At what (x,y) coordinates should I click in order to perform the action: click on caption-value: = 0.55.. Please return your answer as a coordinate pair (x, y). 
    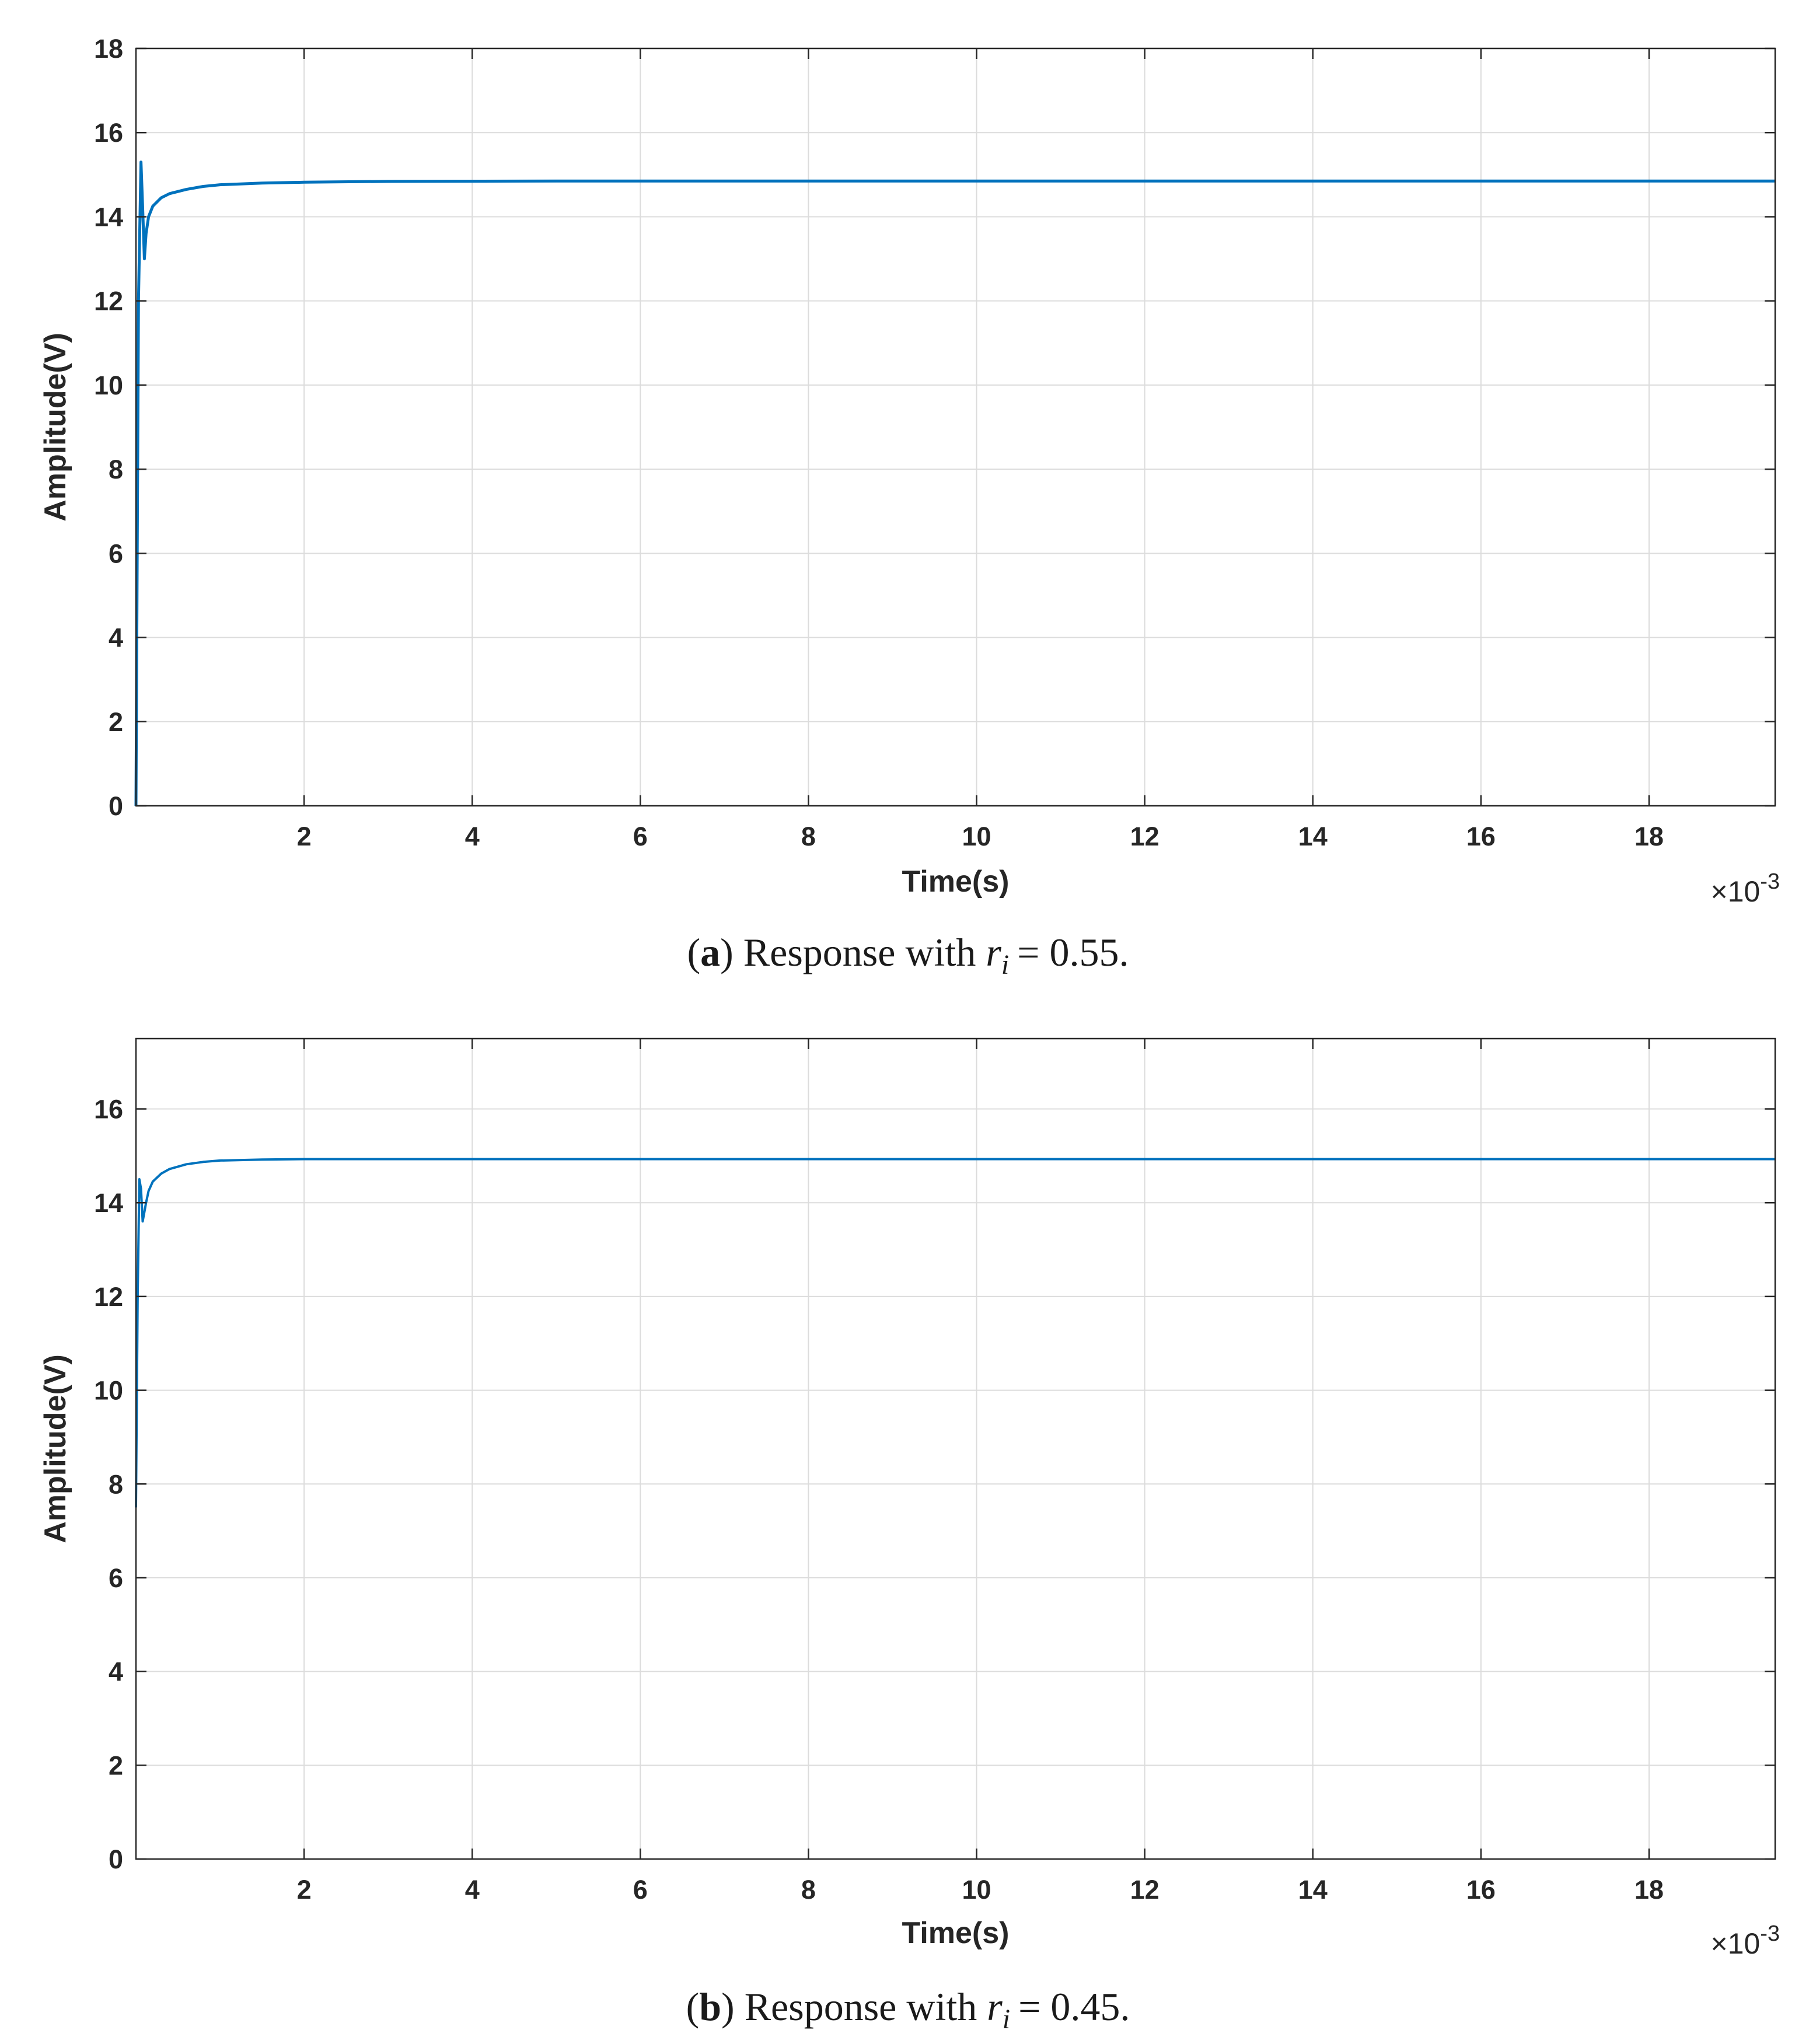
    Looking at the image, I should click on (1073, 952).